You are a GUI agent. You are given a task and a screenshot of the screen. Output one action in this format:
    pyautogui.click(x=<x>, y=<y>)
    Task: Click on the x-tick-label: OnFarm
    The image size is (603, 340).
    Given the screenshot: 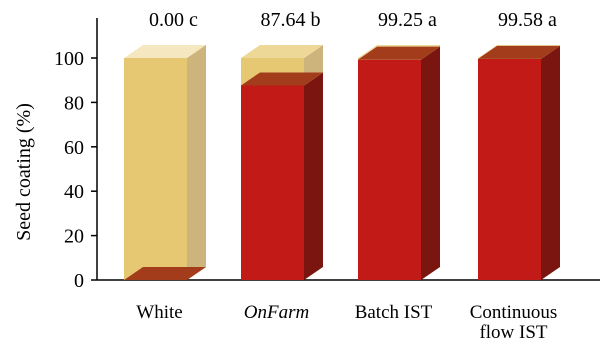 What is the action you would take?
    pyautogui.click(x=276, y=312)
    